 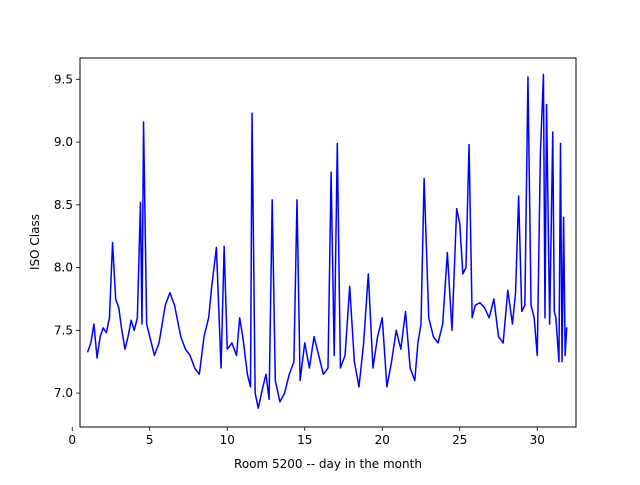 I want to click on y-tick-label: 8.0, so click(x=63, y=268).